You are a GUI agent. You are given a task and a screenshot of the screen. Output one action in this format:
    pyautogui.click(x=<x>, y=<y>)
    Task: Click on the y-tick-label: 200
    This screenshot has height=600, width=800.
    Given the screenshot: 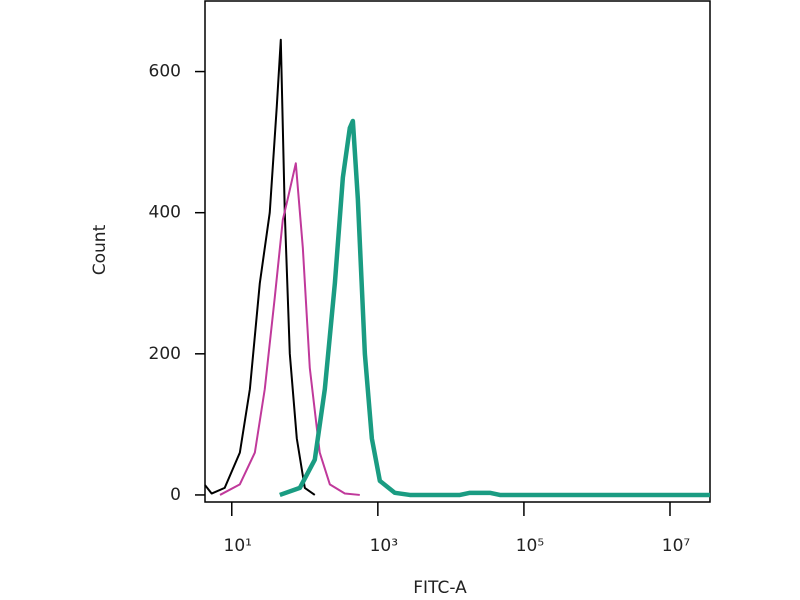 What is the action you would take?
    pyautogui.click(x=165, y=354)
    